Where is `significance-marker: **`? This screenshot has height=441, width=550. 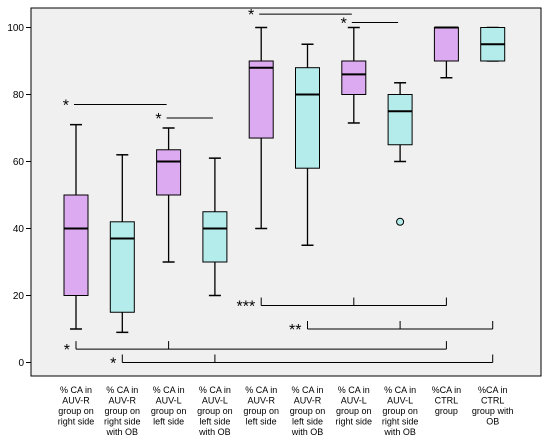
significance-marker: ** is located at coordinates (391, 330).